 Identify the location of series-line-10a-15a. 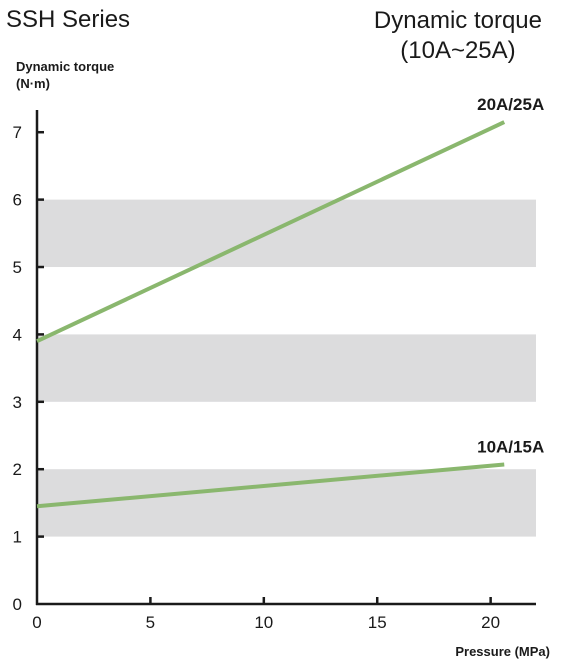
(270, 485).